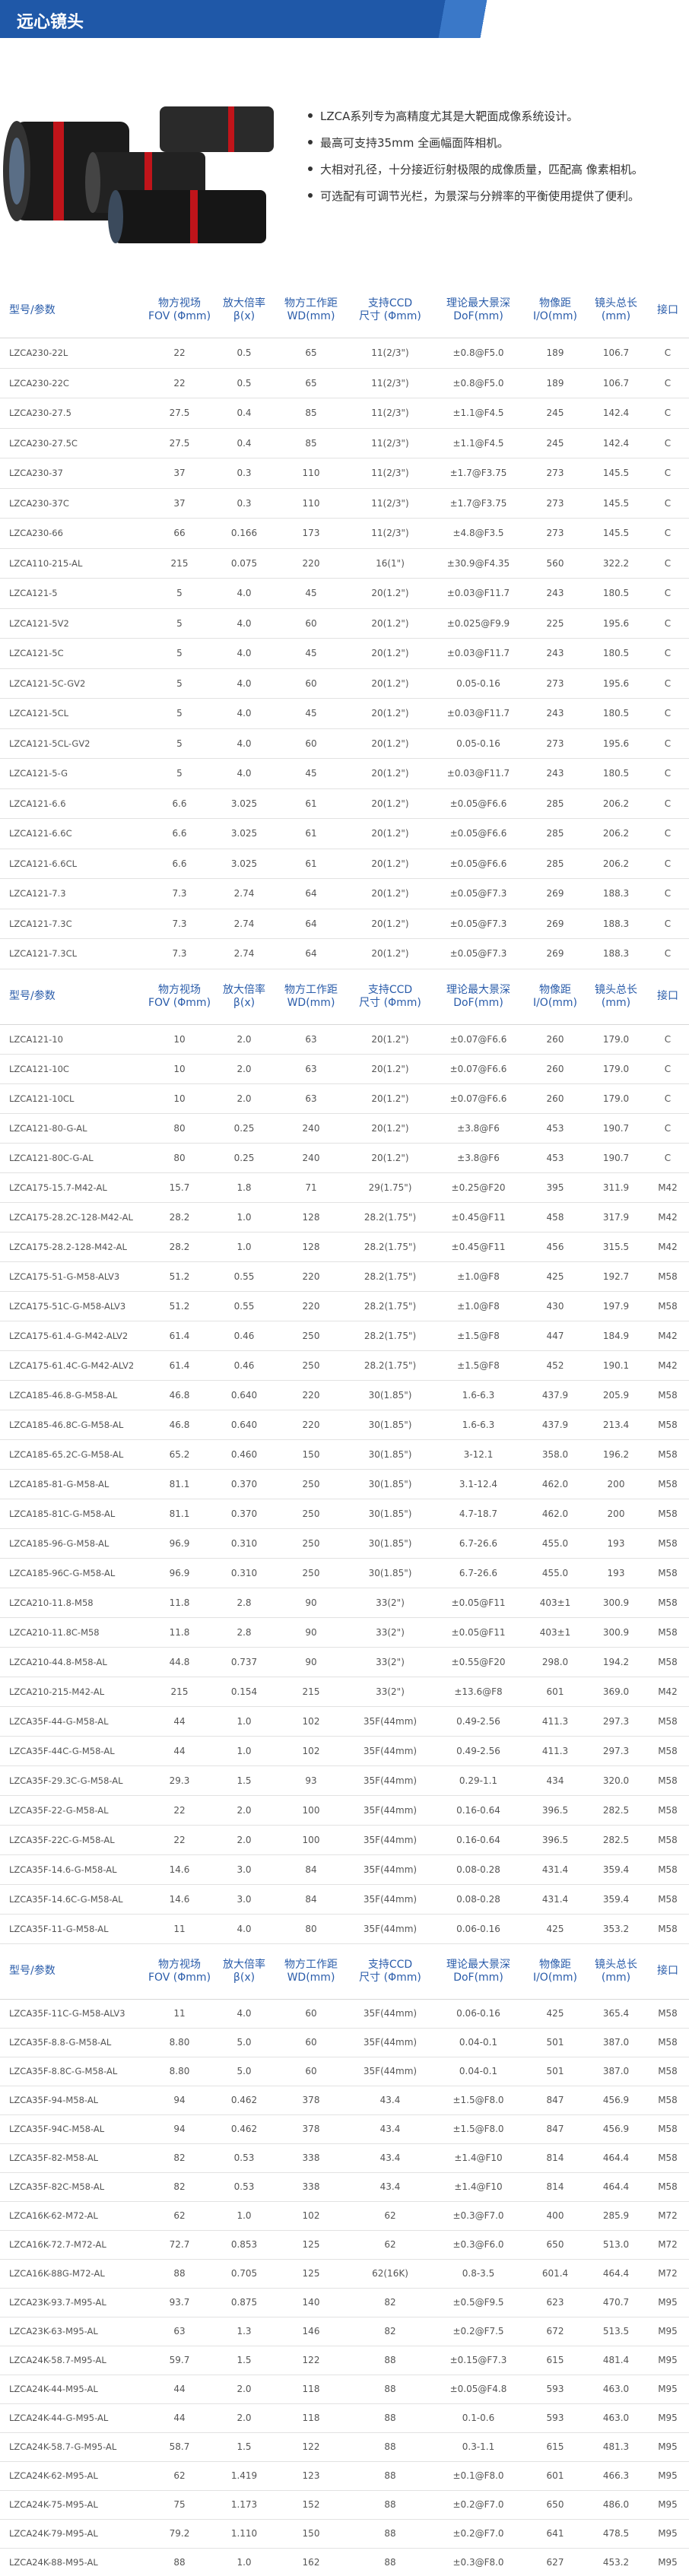 This screenshot has width=689, height=2576. I want to click on cell: 28.2(1.75"), so click(390, 1336).